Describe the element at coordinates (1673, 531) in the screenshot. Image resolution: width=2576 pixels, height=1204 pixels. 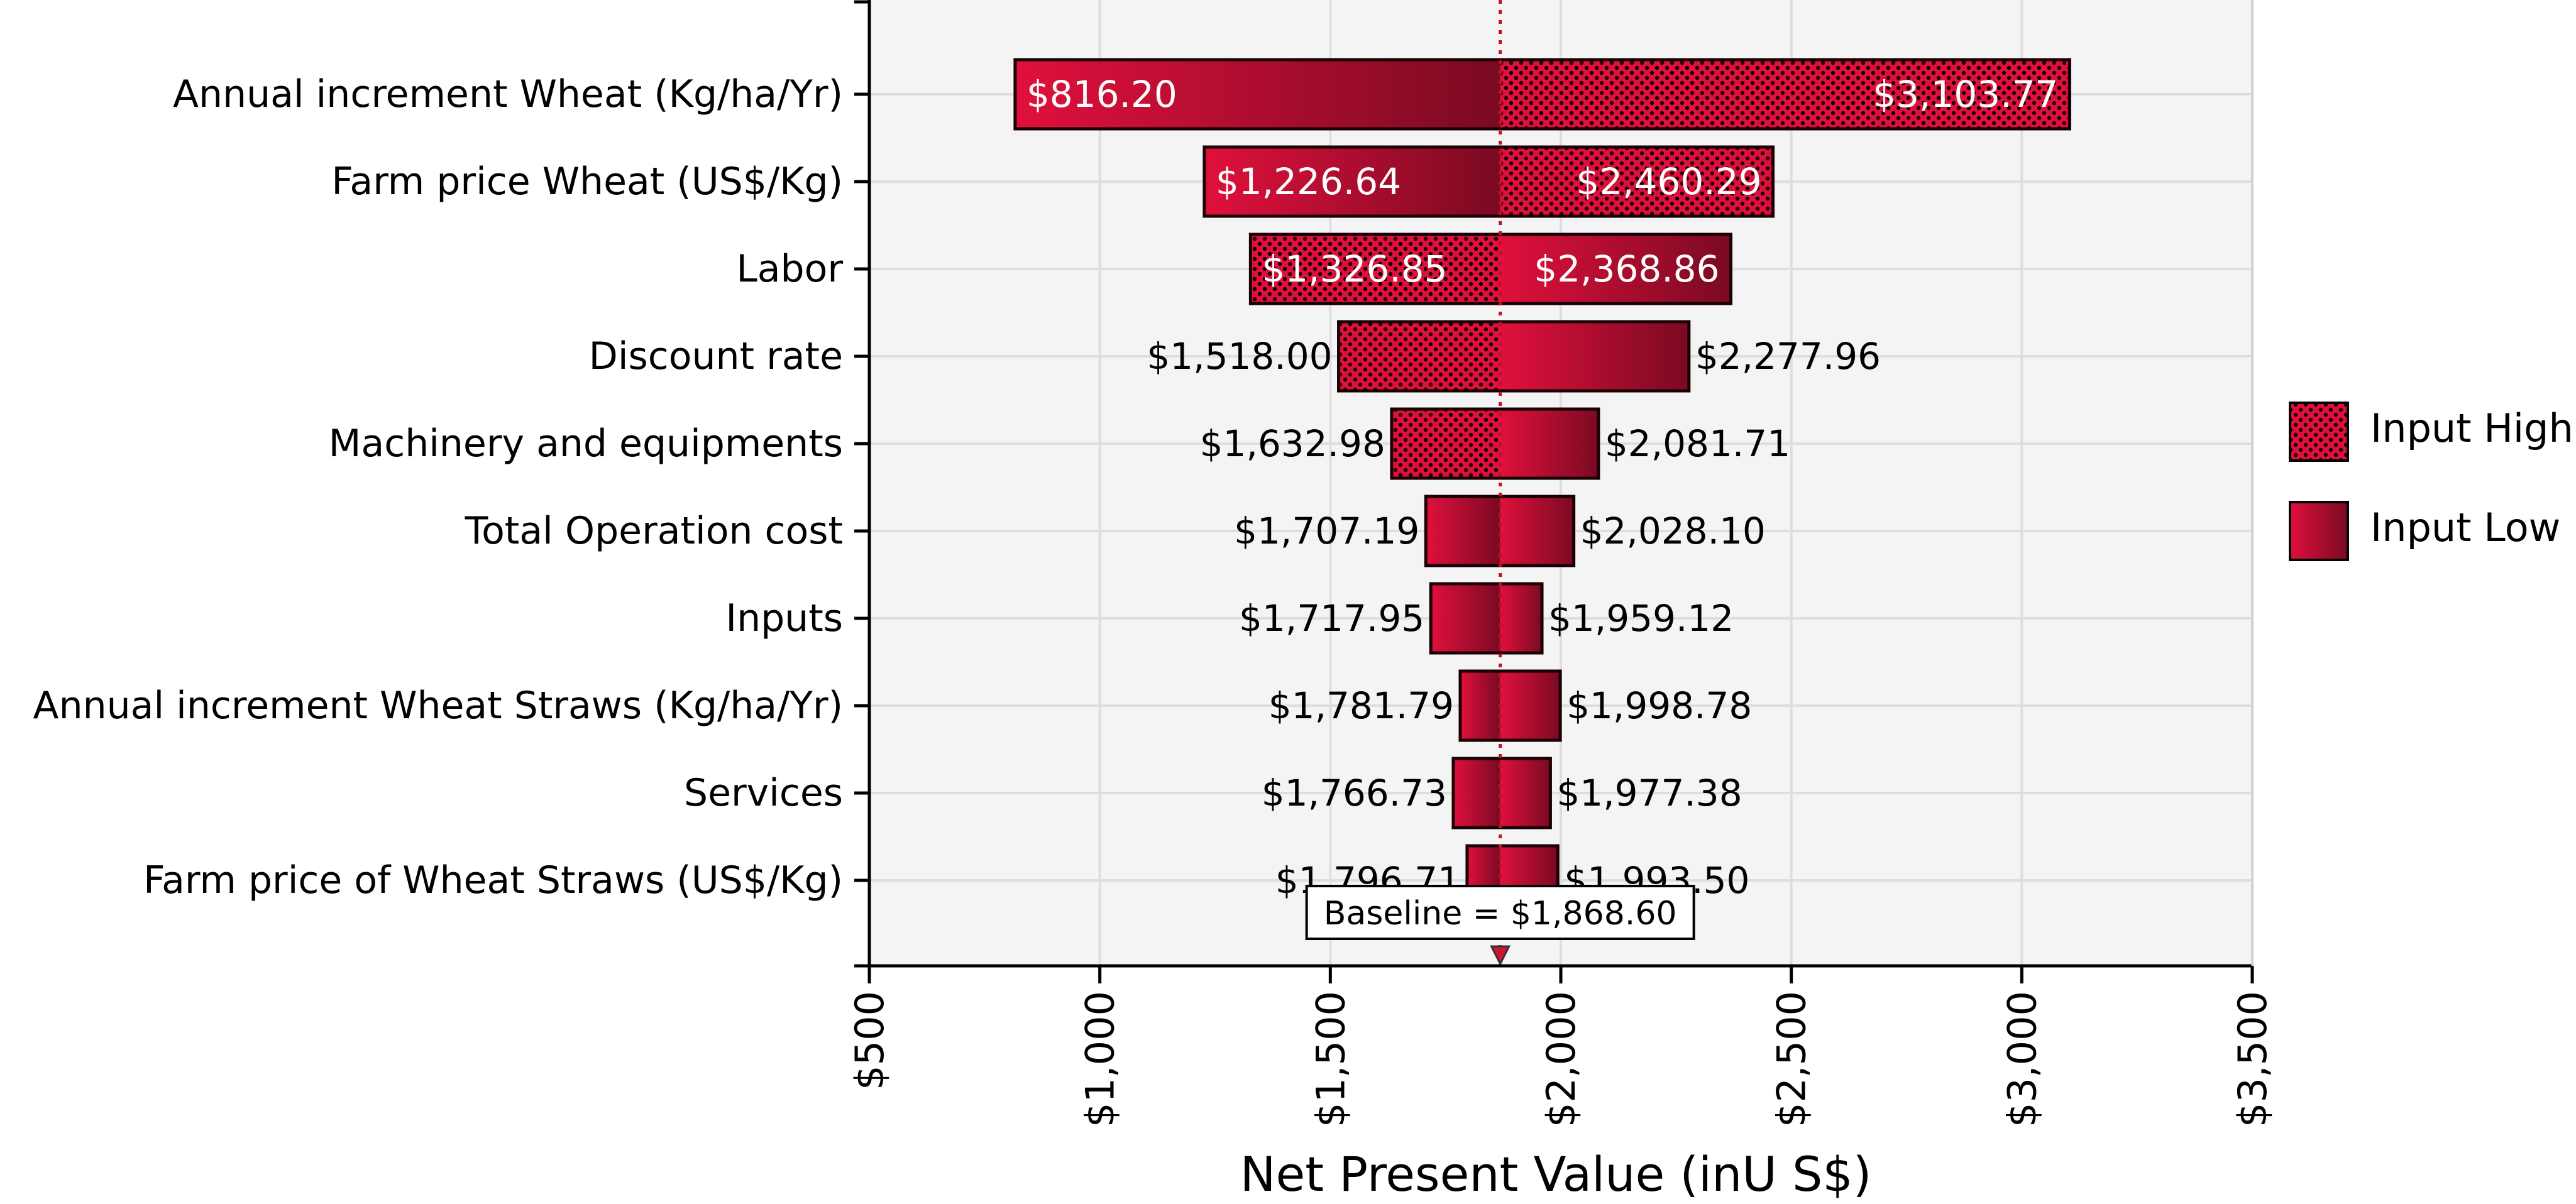
I see `value-label-high: $2,028.10` at that location.